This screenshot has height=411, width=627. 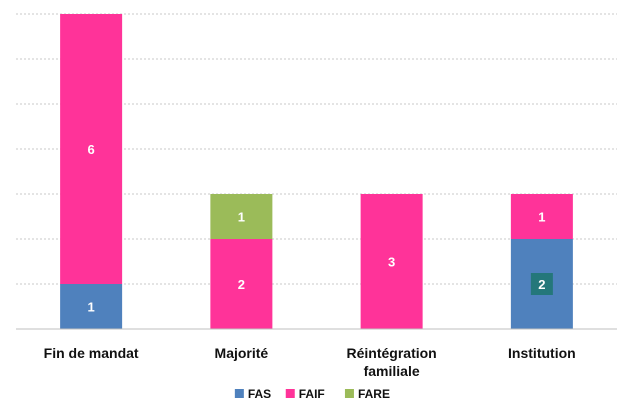 I want to click on category-label-fin-de-mandat: Fin de mandat, so click(x=91, y=353).